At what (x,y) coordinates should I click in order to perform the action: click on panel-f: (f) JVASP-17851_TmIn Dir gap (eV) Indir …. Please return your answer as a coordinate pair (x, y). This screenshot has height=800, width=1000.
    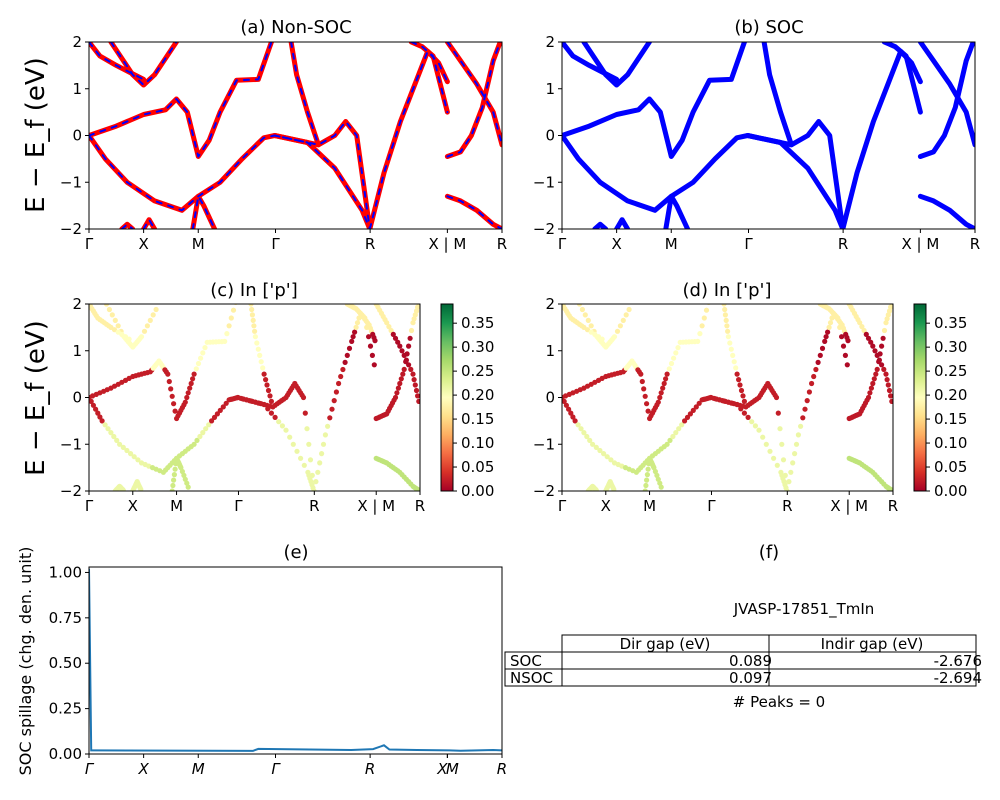
    Looking at the image, I should click on (743, 626).